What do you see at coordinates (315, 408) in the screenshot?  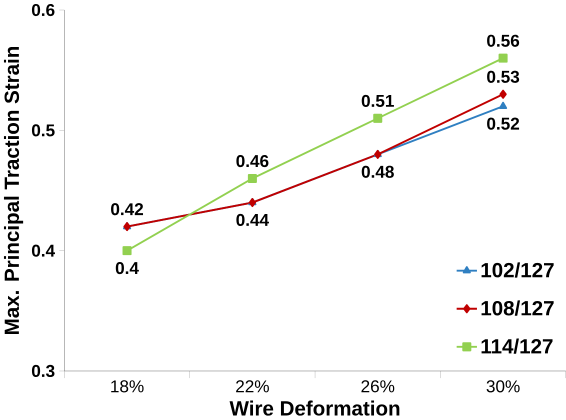 I see `x-axis-title: Wire Deformation` at bounding box center [315, 408].